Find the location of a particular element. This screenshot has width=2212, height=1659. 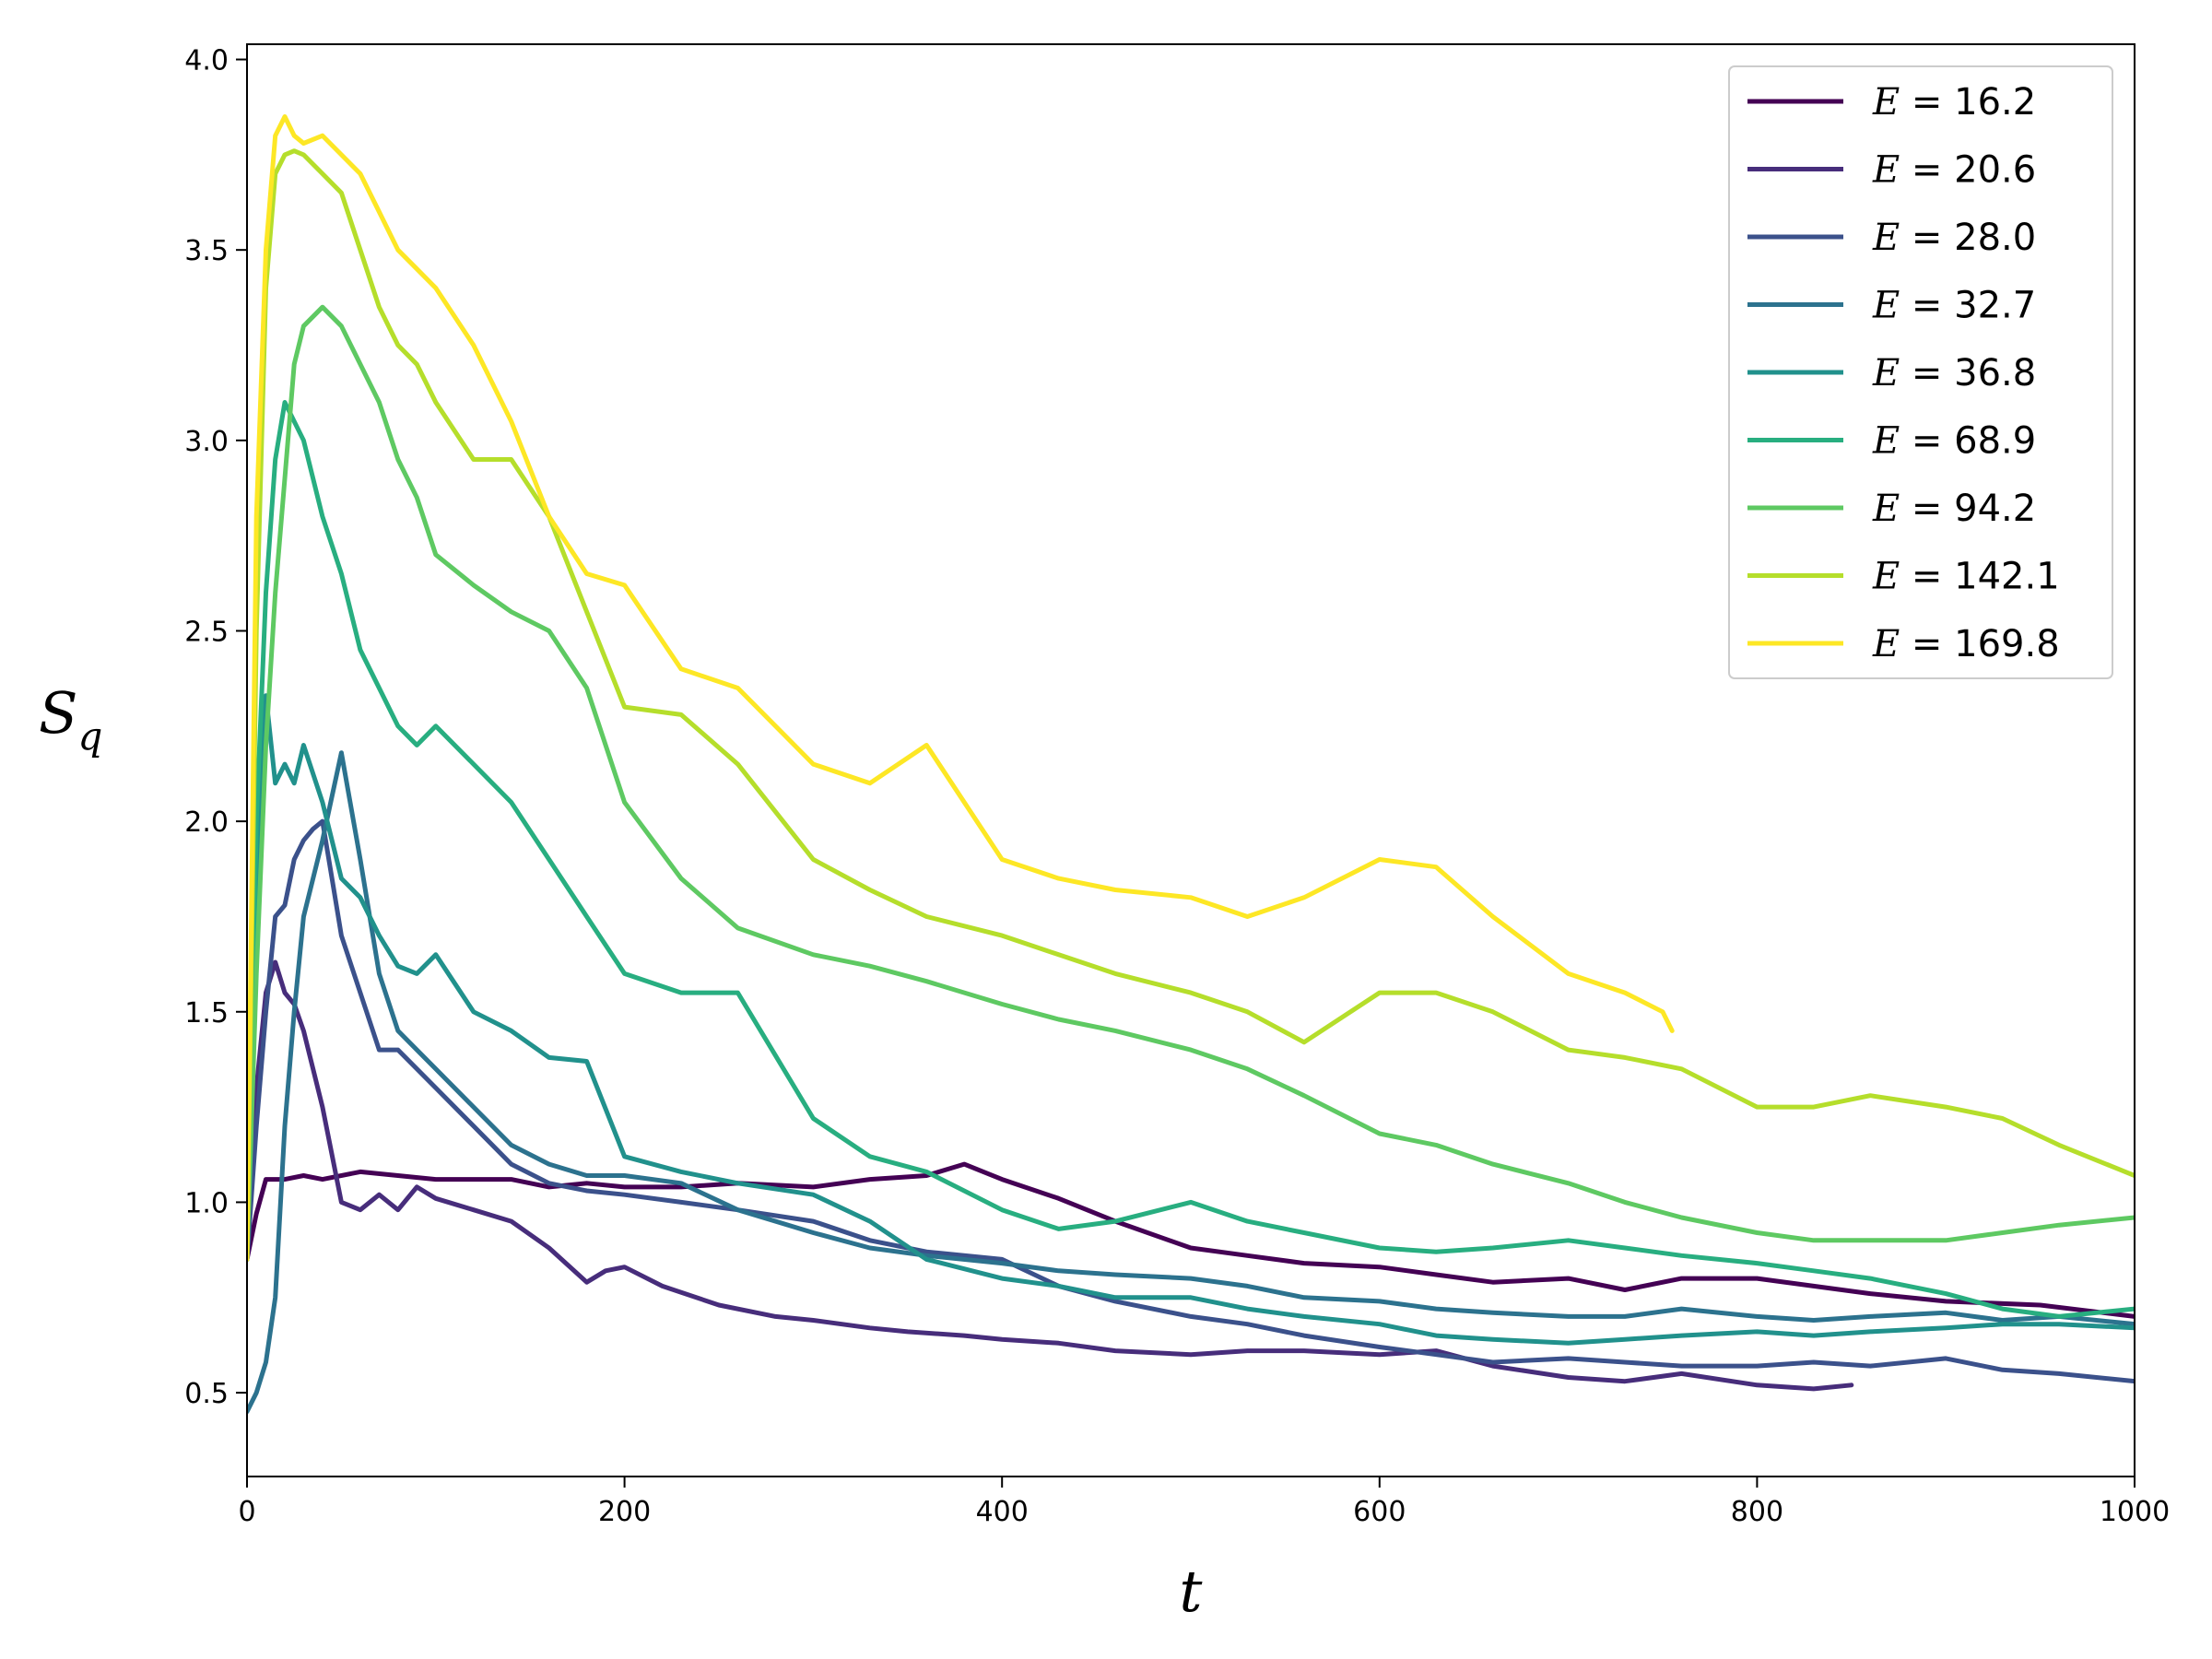

legend-entry-7: E = 94.2 is located at coordinates (1954, 509).